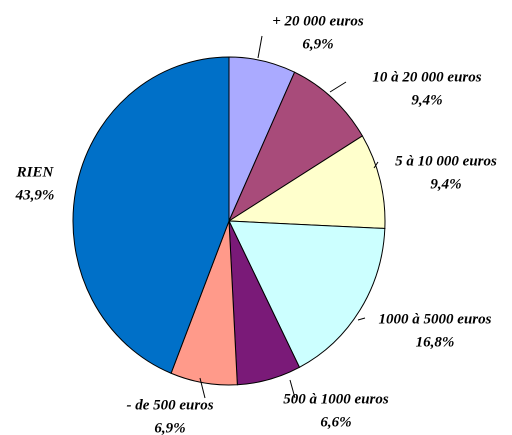  Describe the element at coordinates (318, 21) in the screenshot. I see `slice-label: + 20 000 euros` at that location.